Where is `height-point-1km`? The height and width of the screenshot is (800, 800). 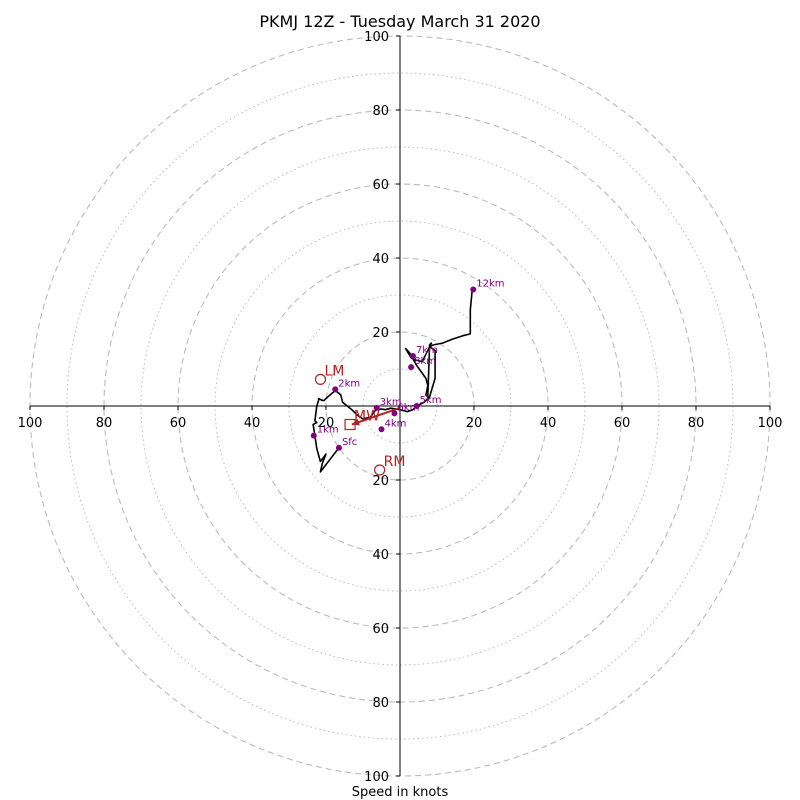 height-point-1km is located at coordinates (313, 435).